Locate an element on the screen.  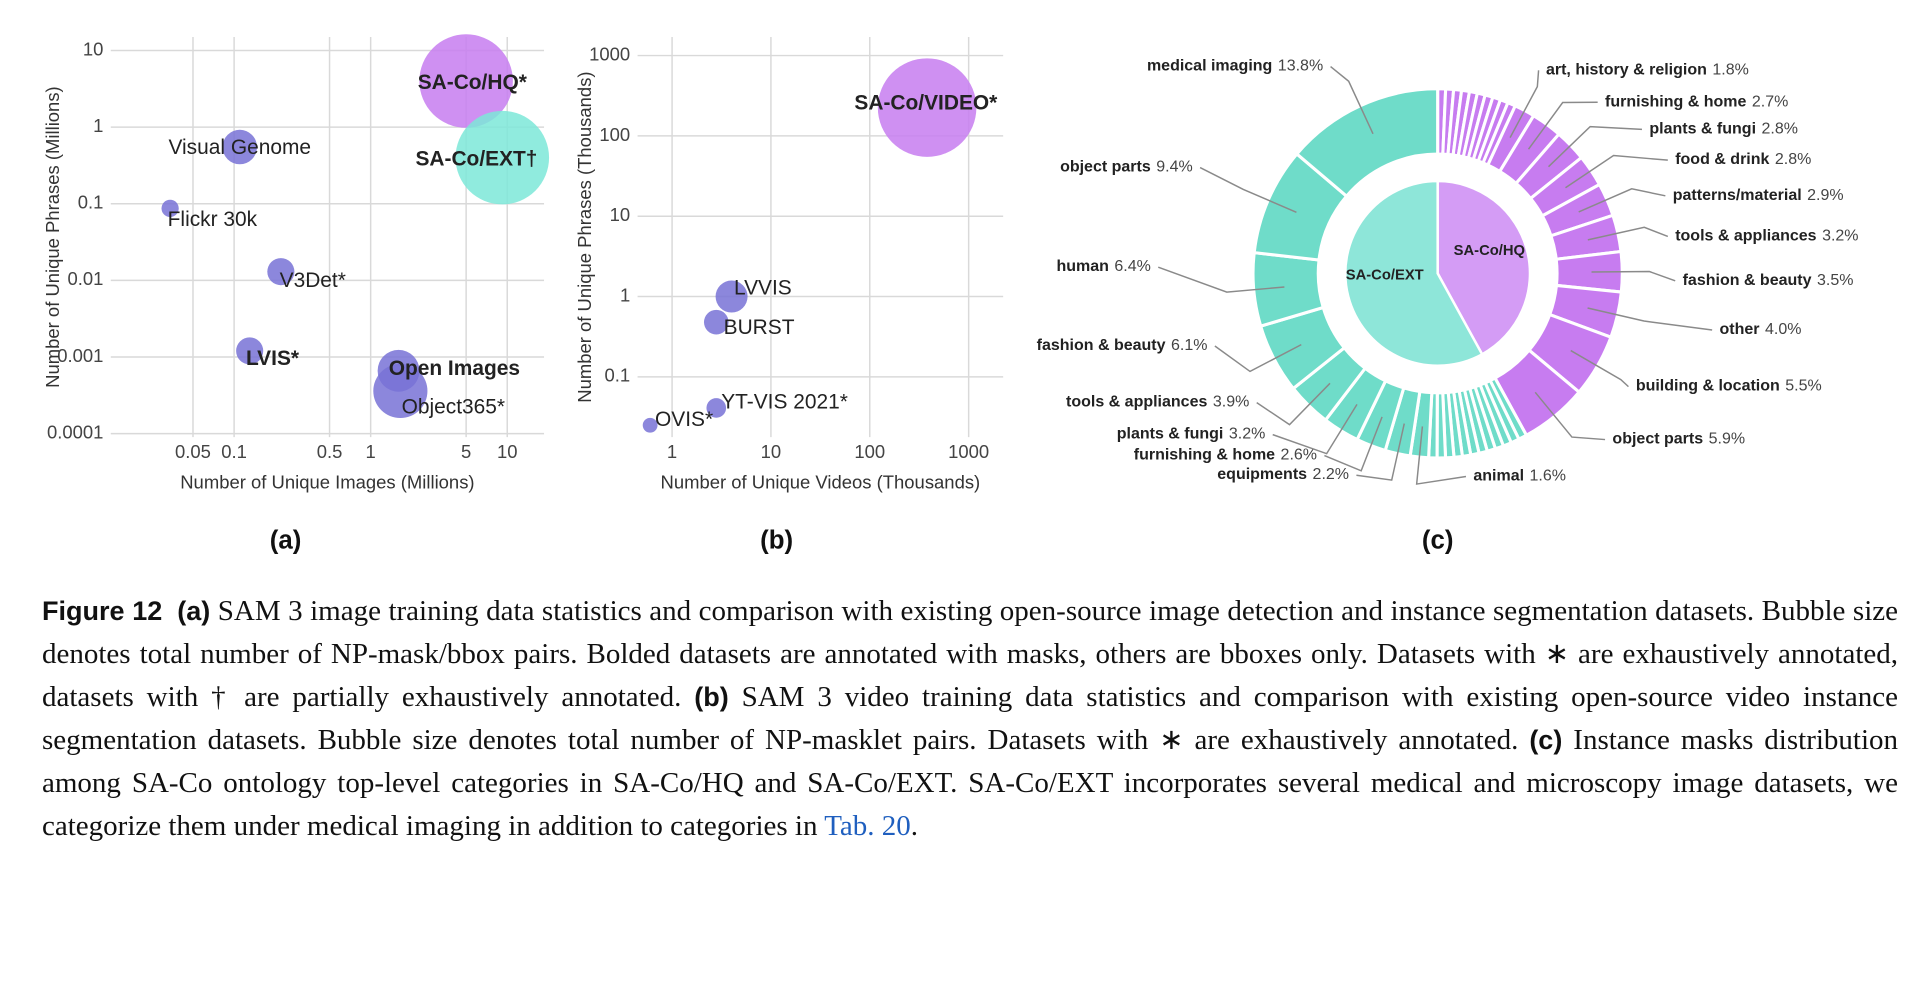
slice-label: furnishing & home 2.7% is located at coordinates (1696, 101).